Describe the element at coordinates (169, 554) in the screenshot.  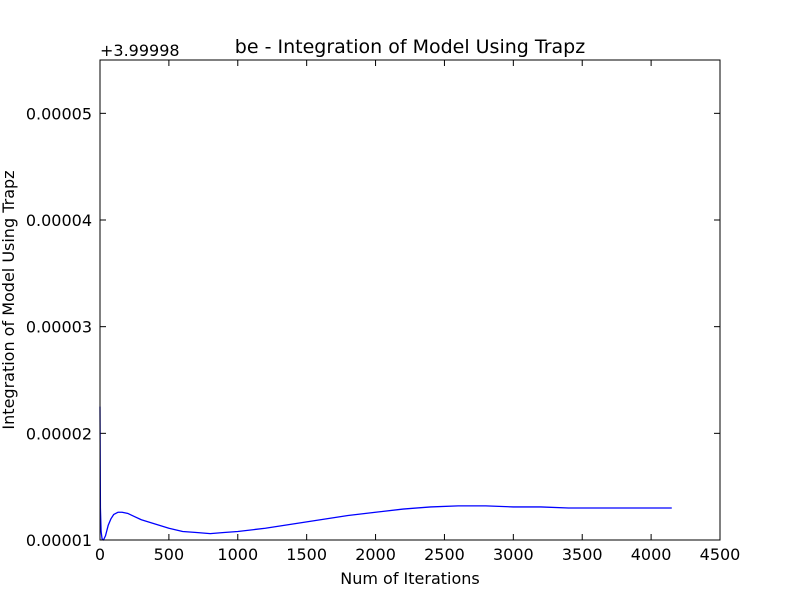
I see `x-tick-label: 500` at that location.